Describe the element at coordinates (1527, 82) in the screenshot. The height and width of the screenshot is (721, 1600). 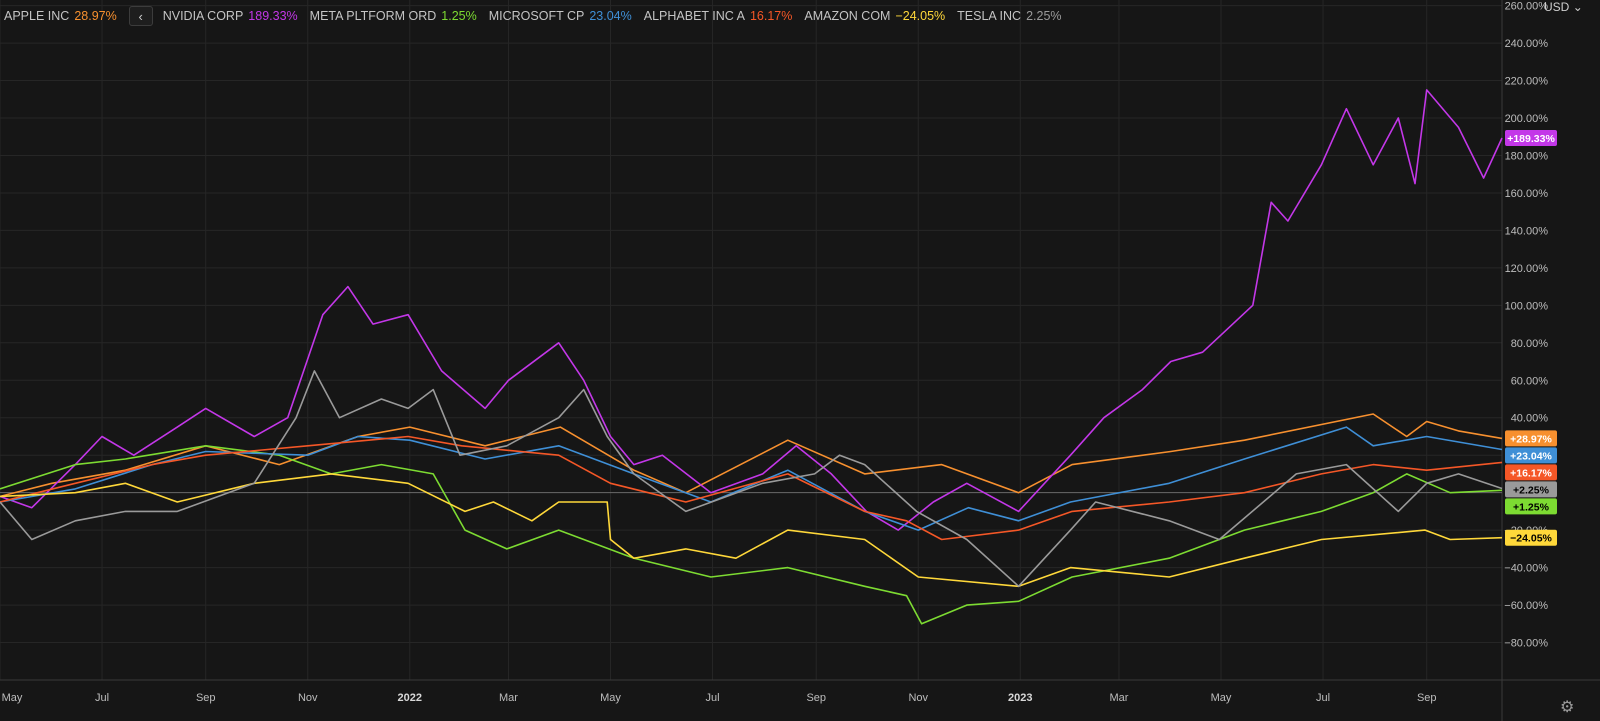
I see `y-tick-label: 220.00%` at that location.